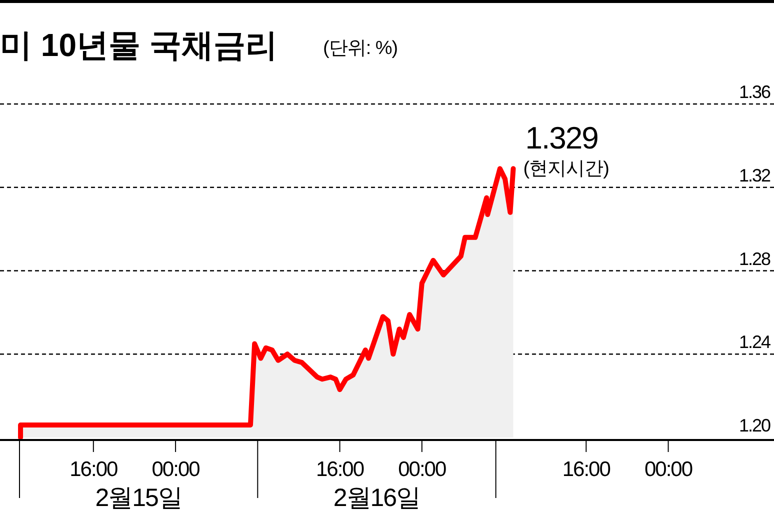 The width and height of the screenshot is (774, 513). What do you see at coordinates (754, 258) in the screenshot?
I see `y-tick-label: 1.28` at bounding box center [754, 258].